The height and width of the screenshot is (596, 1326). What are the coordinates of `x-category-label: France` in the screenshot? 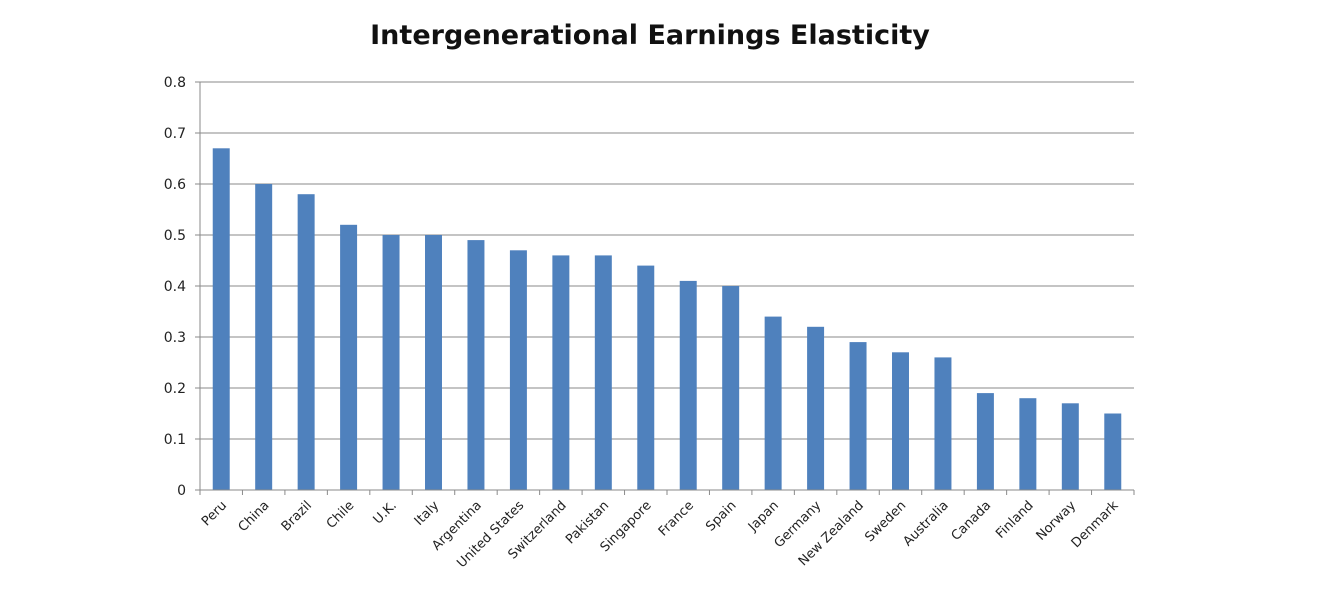 It's located at (676, 518).